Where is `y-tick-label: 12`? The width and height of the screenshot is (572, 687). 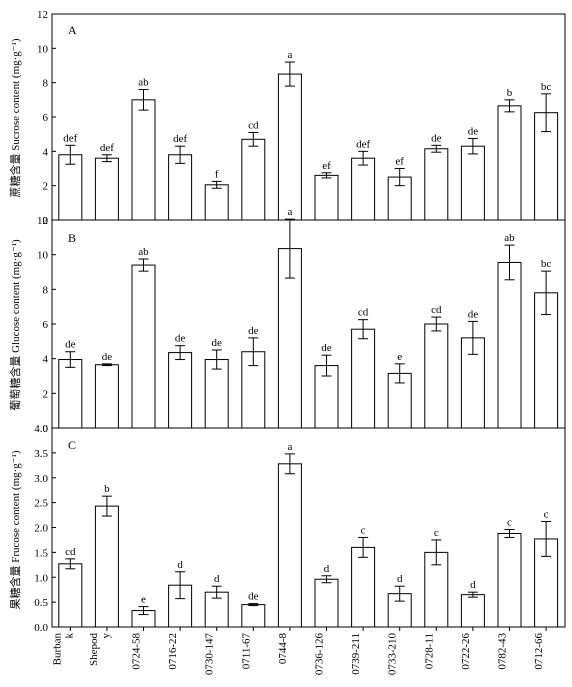
y-tick-label: 12 is located at coordinates (42, 15).